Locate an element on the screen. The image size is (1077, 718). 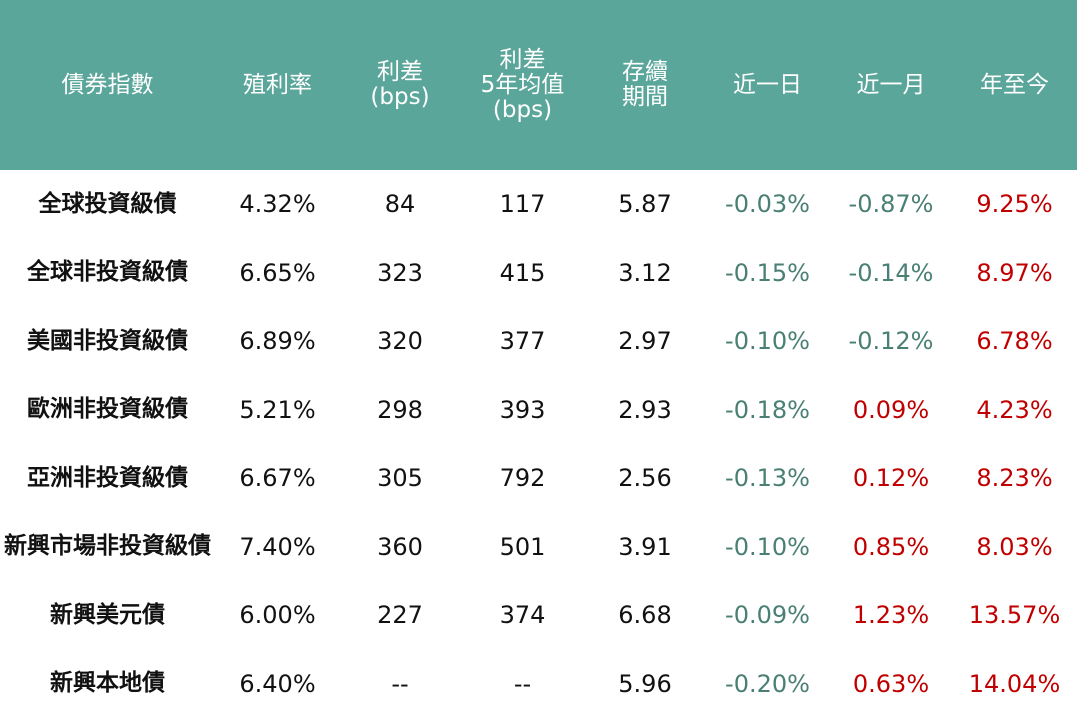
cell: 0.63% is located at coordinates (891, 683).